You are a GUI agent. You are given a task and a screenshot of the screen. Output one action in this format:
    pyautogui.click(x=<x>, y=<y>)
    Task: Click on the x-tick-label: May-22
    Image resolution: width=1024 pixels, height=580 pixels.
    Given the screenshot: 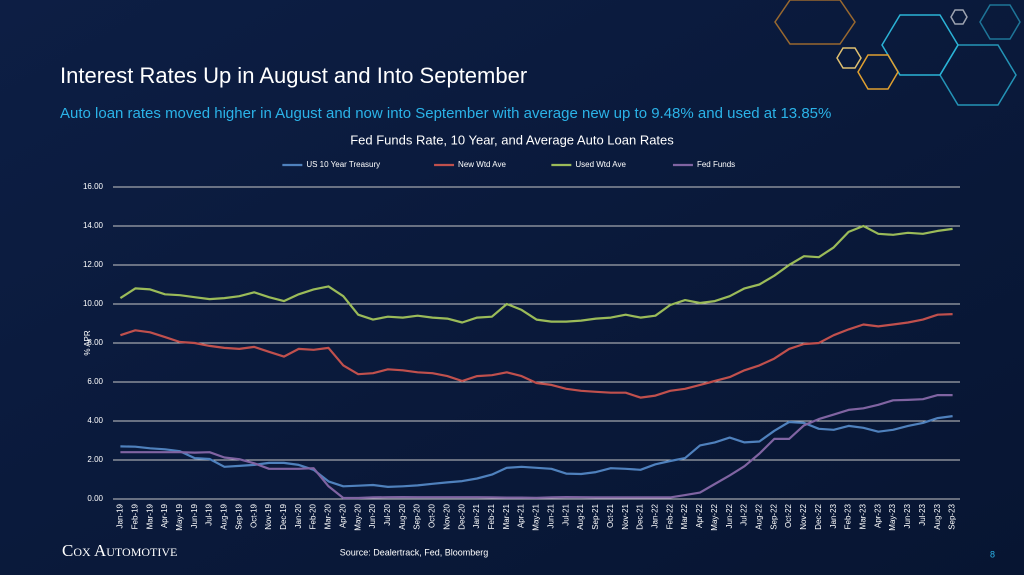 What is the action you would take?
    pyautogui.click(x=714, y=516)
    